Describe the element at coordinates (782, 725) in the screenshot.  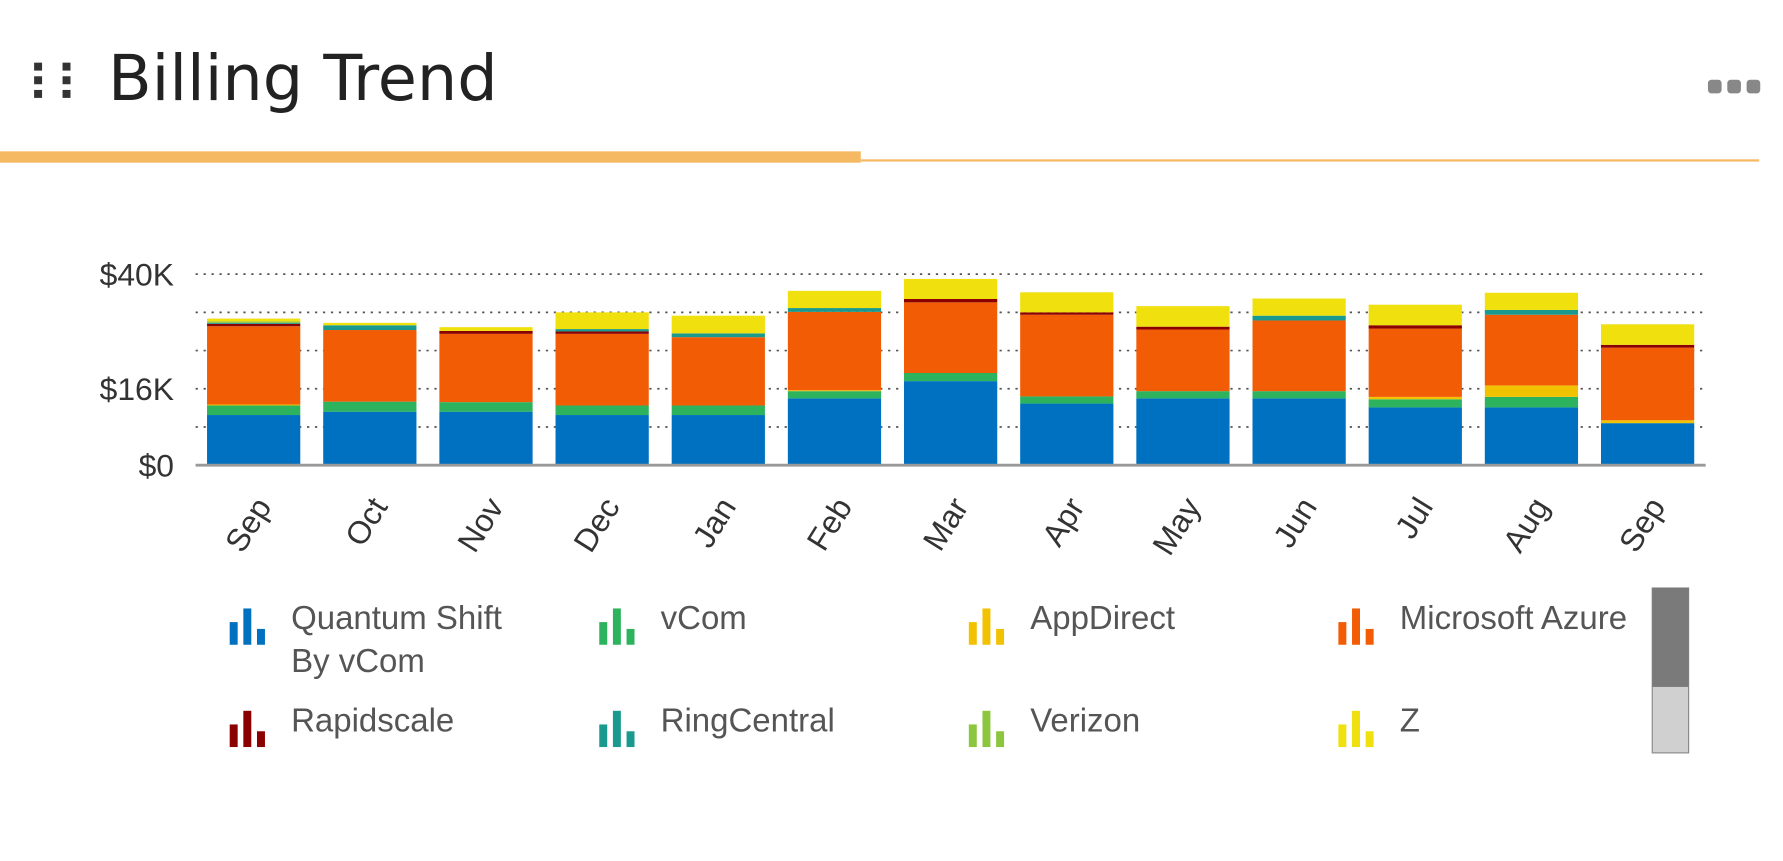
I see `legend-item: RingCentral` at that location.